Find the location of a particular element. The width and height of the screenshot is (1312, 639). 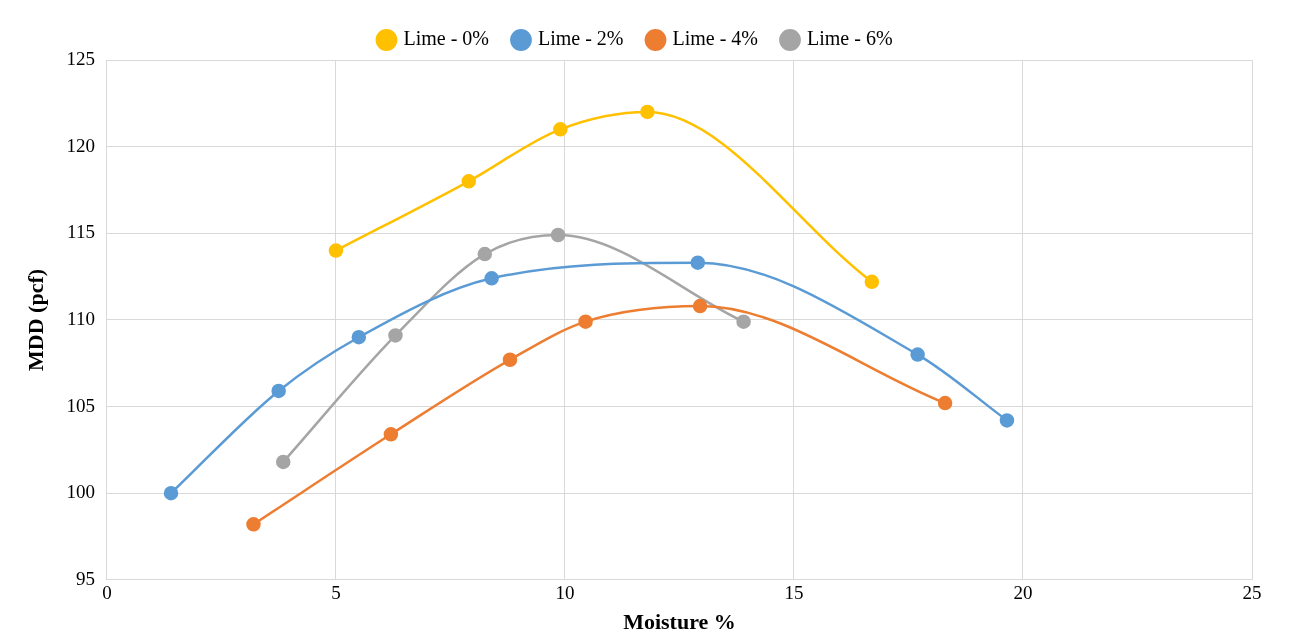

x-axis-title: Moisture % is located at coordinates (679, 622).